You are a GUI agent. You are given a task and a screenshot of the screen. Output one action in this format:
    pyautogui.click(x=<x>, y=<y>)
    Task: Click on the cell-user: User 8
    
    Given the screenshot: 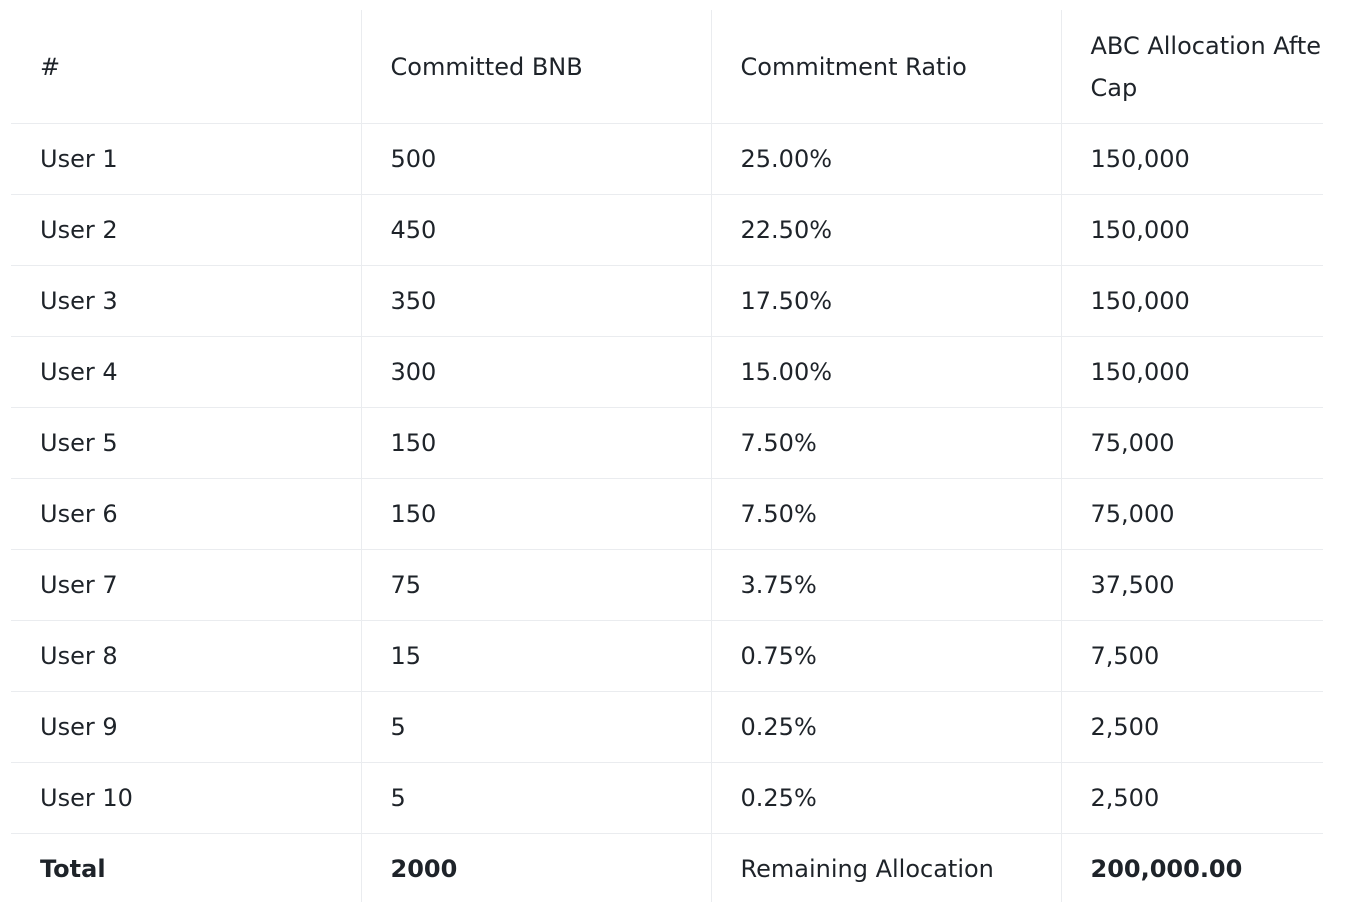 What is the action you would take?
    pyautogui.click(x=186, y=656)
    